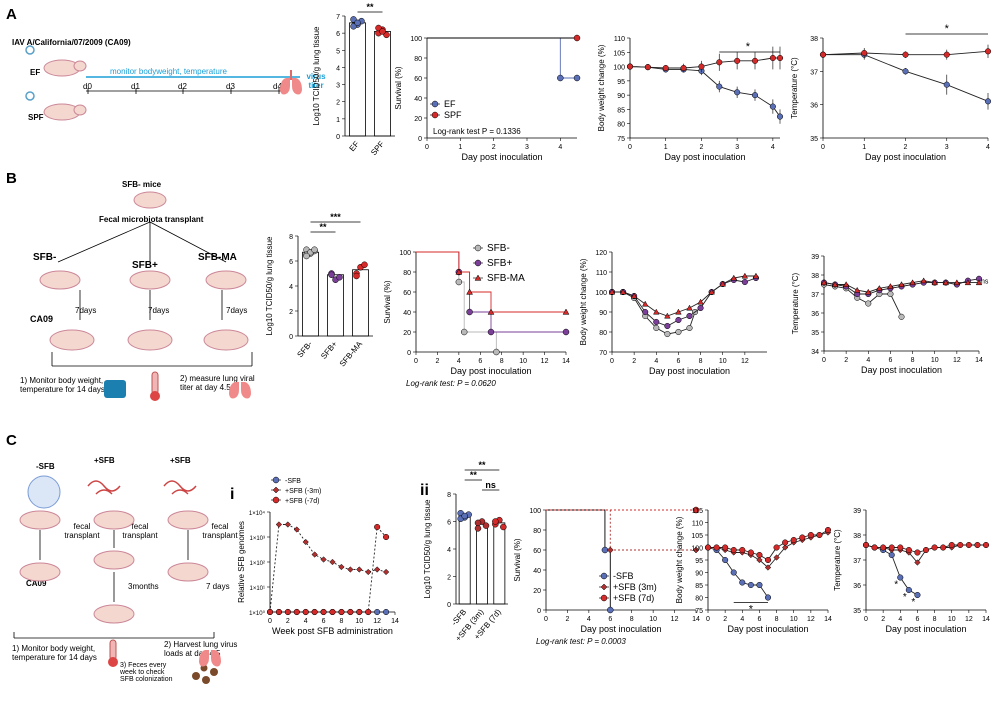 The width and height of the screenshot is (1002, 701). I want to click on y-tick-label: 8, so click(449, 495).